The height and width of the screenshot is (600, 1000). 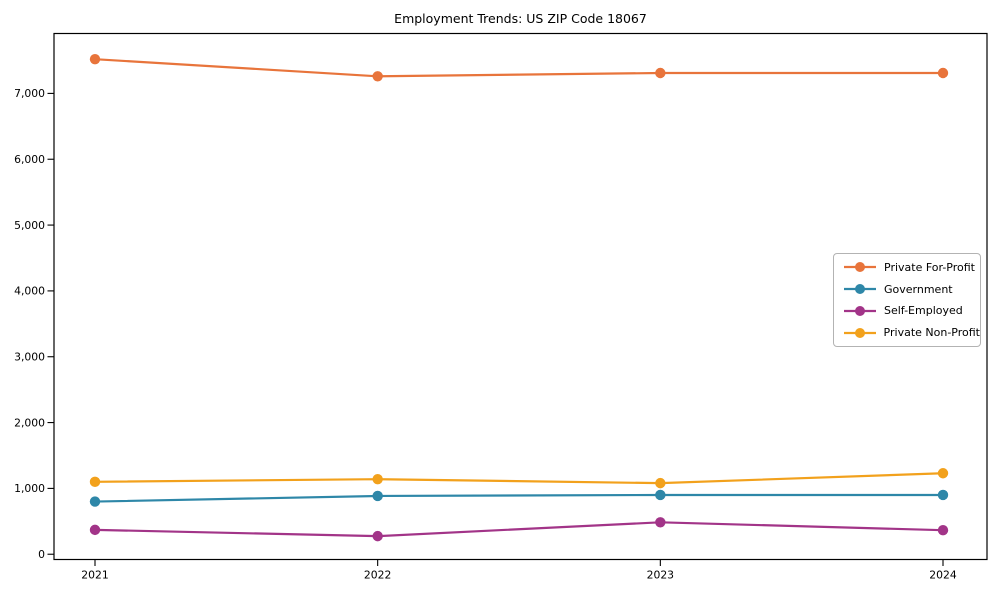 What do you see at coordinates (29, 159) in the screenshot?
I see `y-tick-label: 6,000` at bounding box center [29, 159].